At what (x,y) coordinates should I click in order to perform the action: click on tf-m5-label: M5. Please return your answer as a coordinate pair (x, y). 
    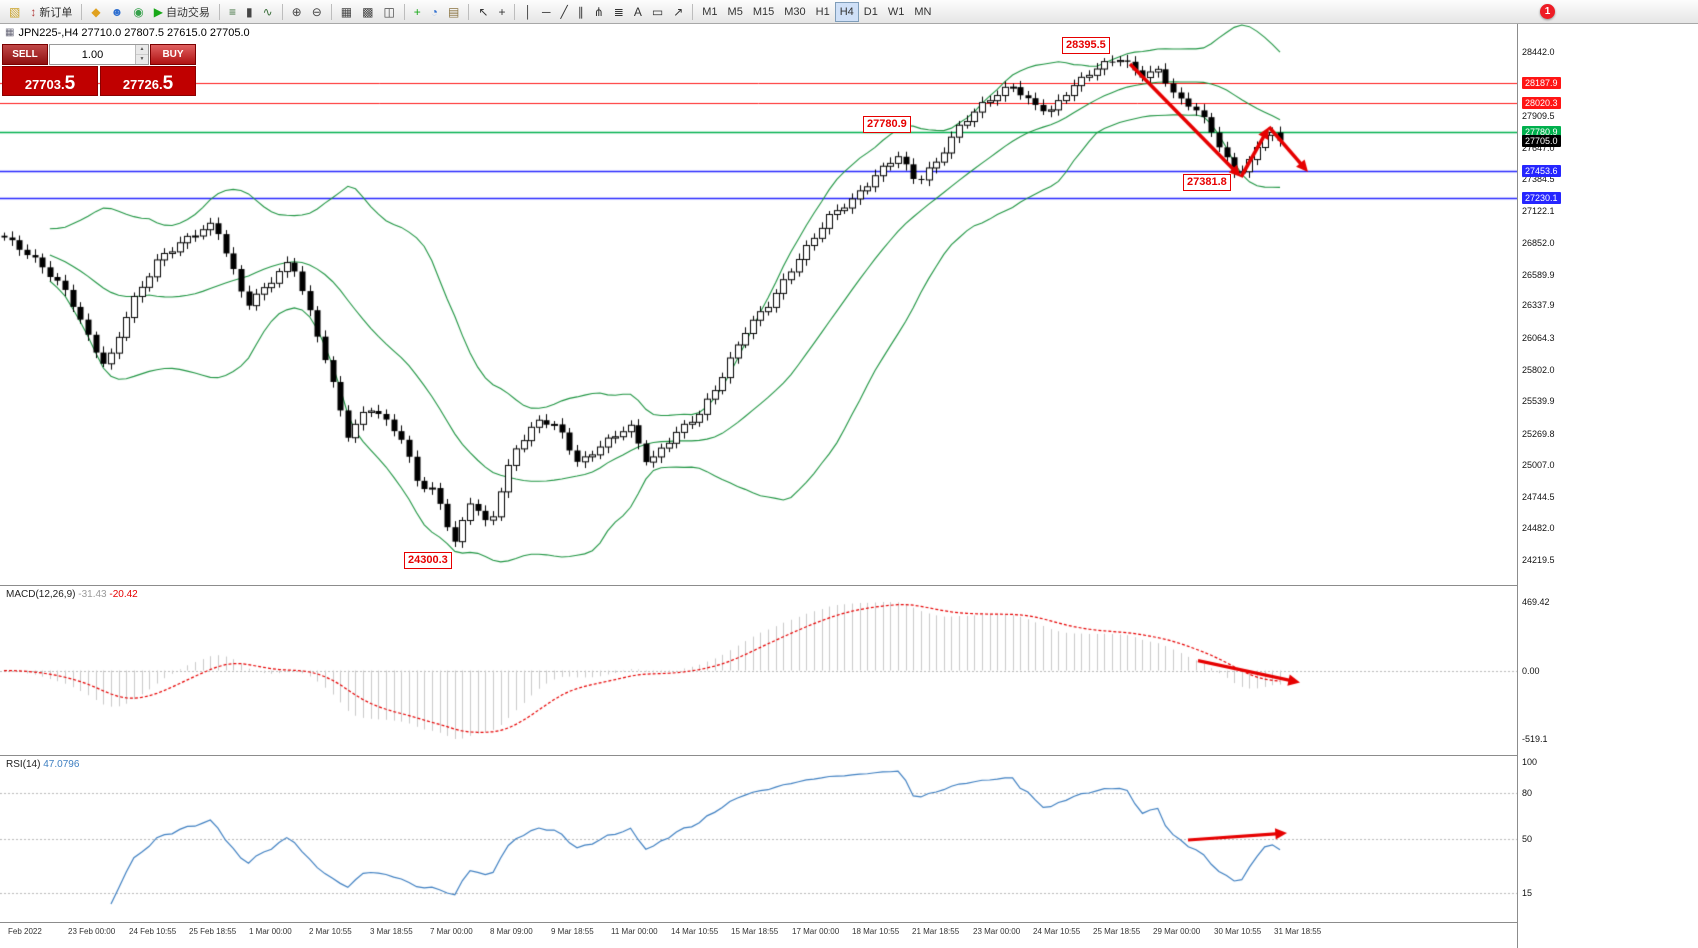
    Looking at the image, I should click on (735, 11).